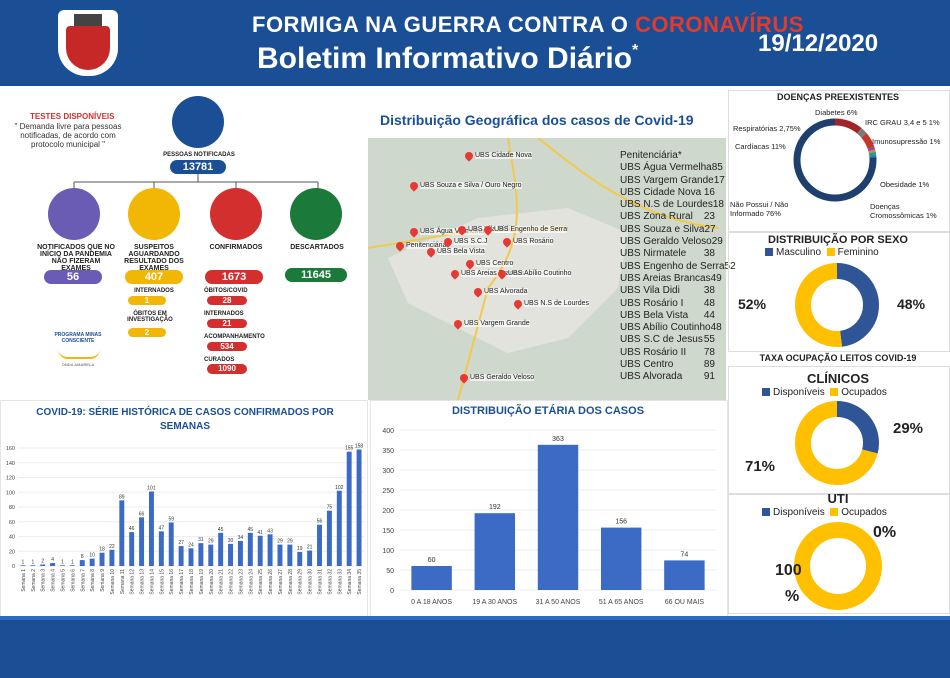  Describe the element at coordinates (10, 449) in the screenshot. I see `y-tick-label: 160` at that location.